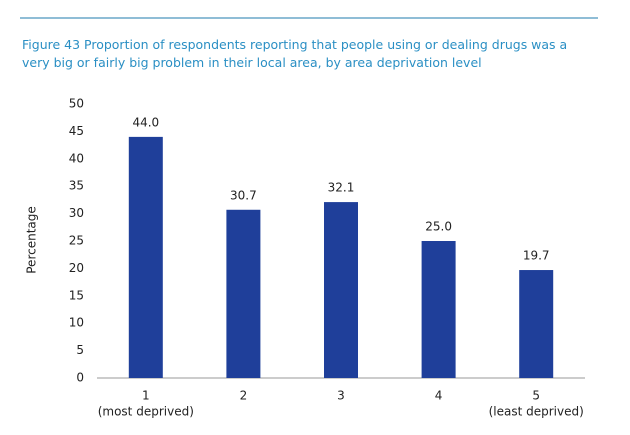 The height and width of the screenshot is (435, 630). What do you see at coordinates (80, 378) in the screenshot?
I see `y-tick-label: 0` at bounding box center [80, 378].